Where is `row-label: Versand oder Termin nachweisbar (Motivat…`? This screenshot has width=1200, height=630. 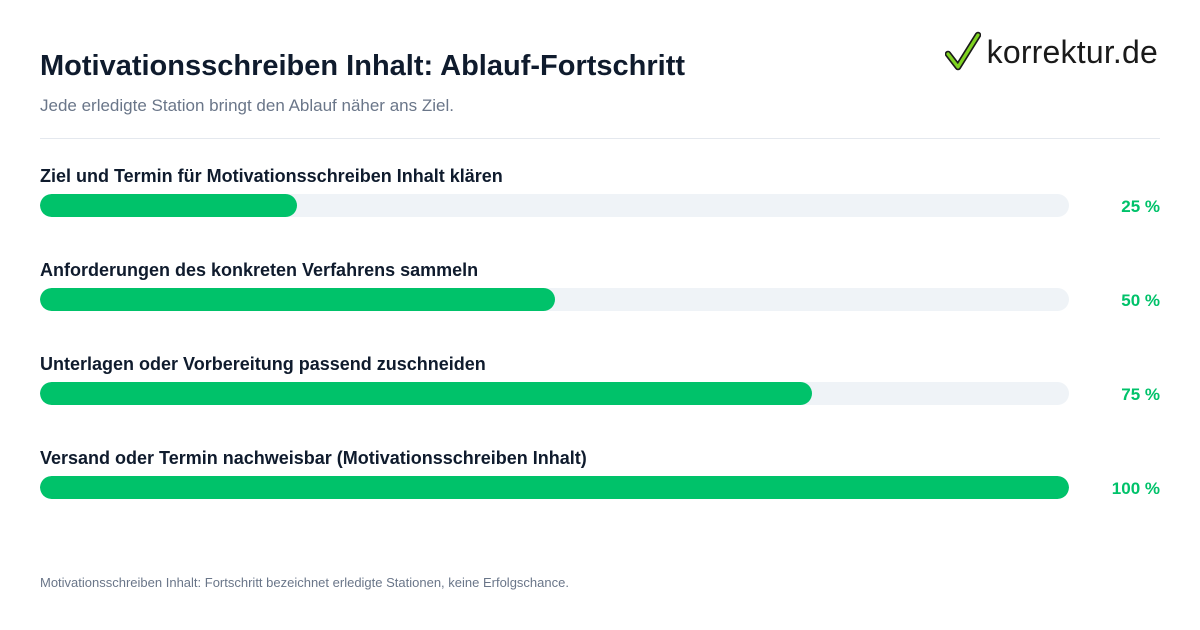
row-label: Versand oder Termin nachweisbar (Motivat… is located at coordinates (313, 458).